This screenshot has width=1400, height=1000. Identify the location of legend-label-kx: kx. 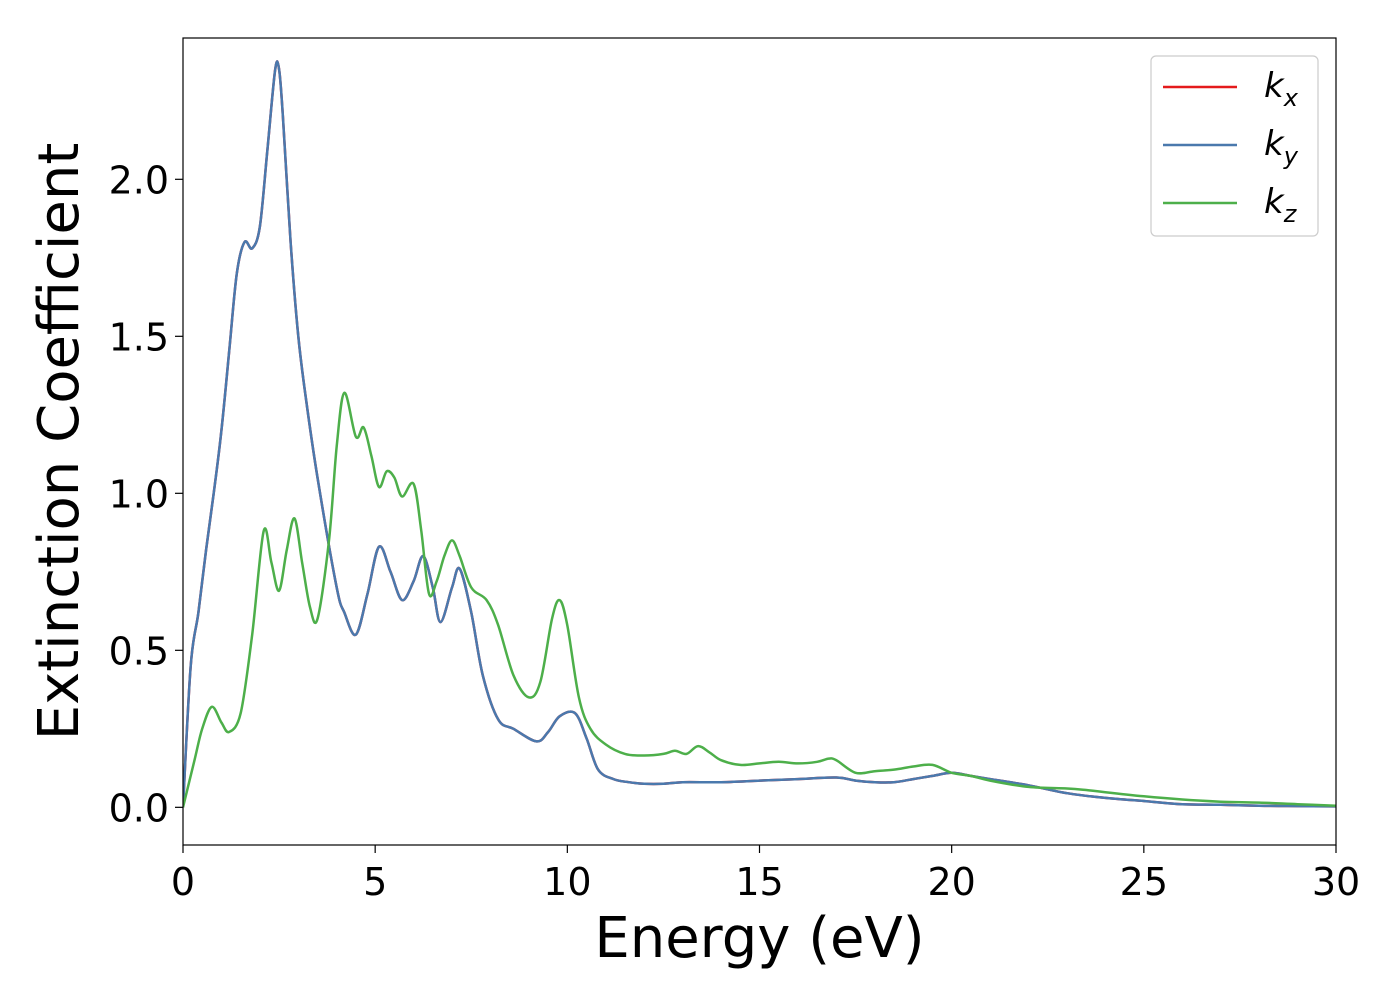
(1281, 89).